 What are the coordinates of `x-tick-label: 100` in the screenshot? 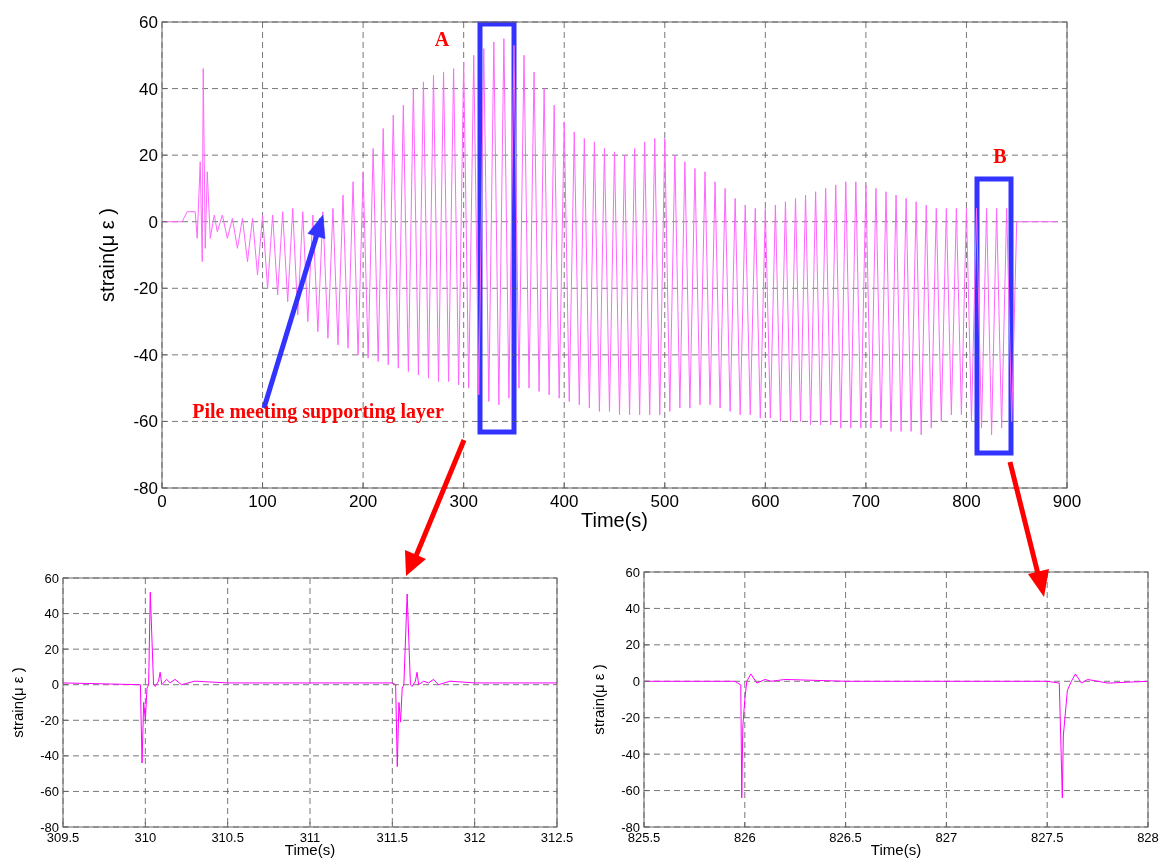 It's located at (262, 501).